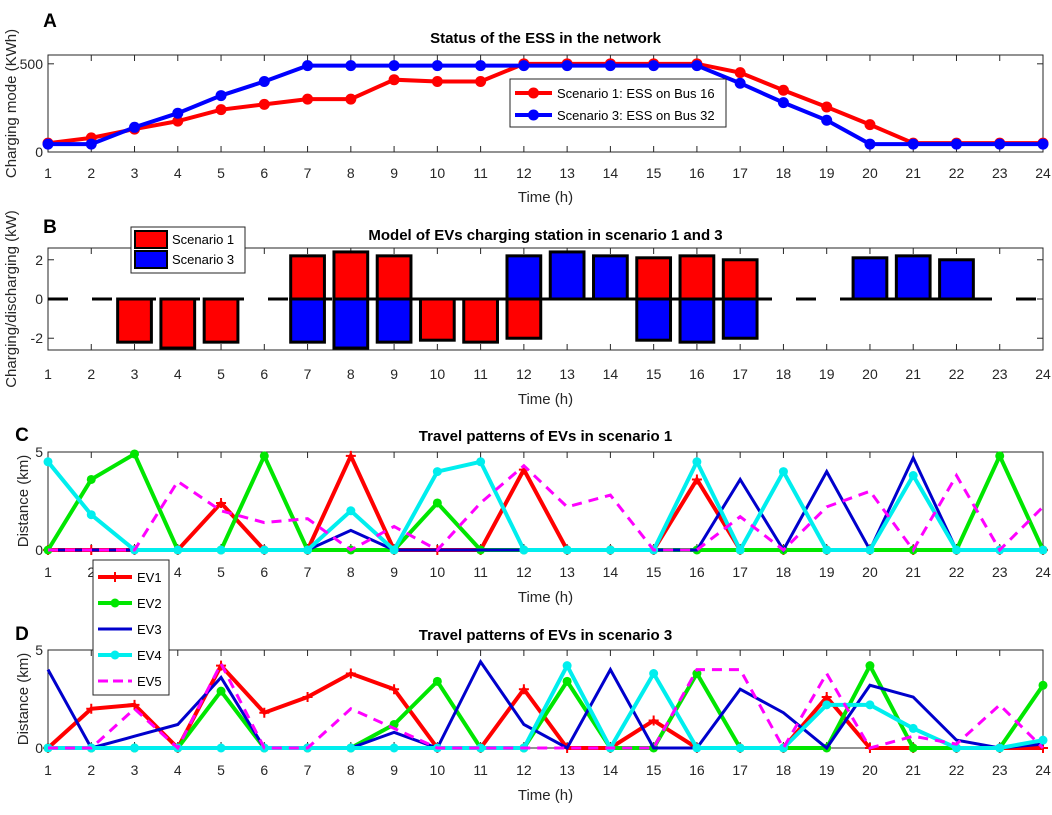 The width and height of the screenshot is (1052, 815). What do you see at coordinates (524, 173) in the screenshot?
I see `x-tick-label: 12` at bounding box center [524, 173].